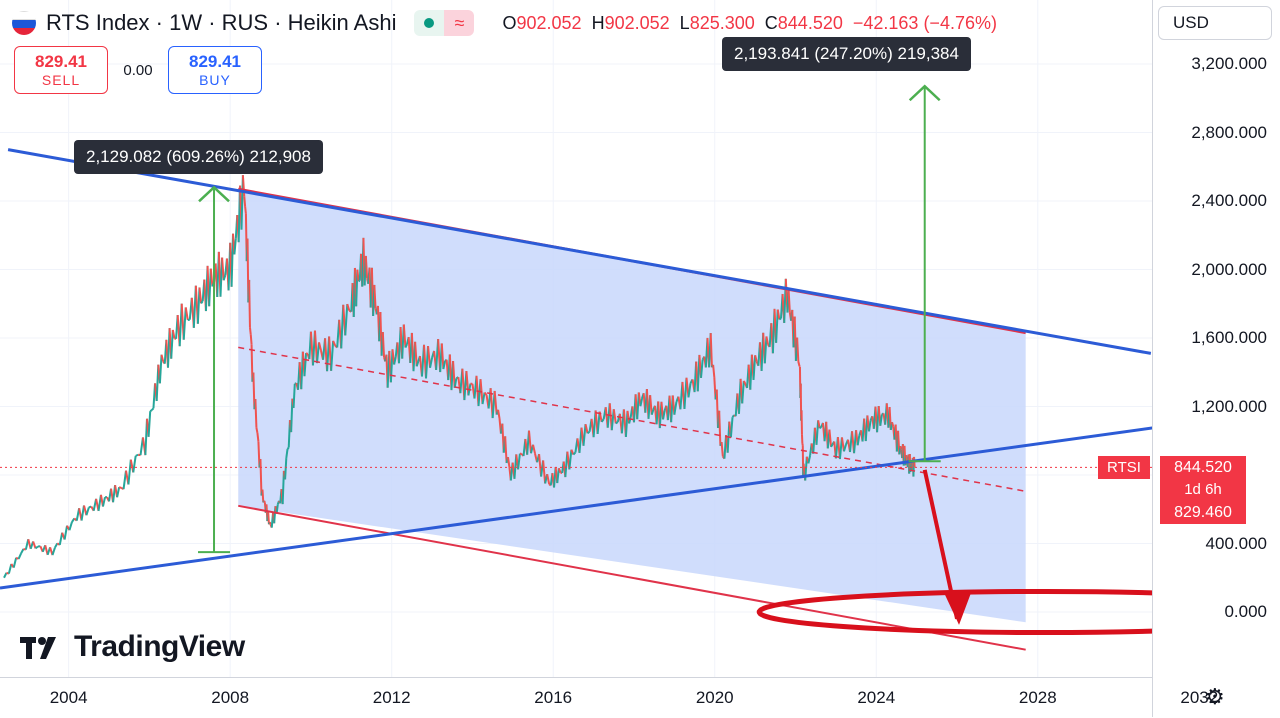 The height and width of the screenshot is (718, 1280). What do you see at coordinates (1236, 544) in the screenshot?
I see `price-axis-tick: 400.000` at bounding box center [1236, 544].